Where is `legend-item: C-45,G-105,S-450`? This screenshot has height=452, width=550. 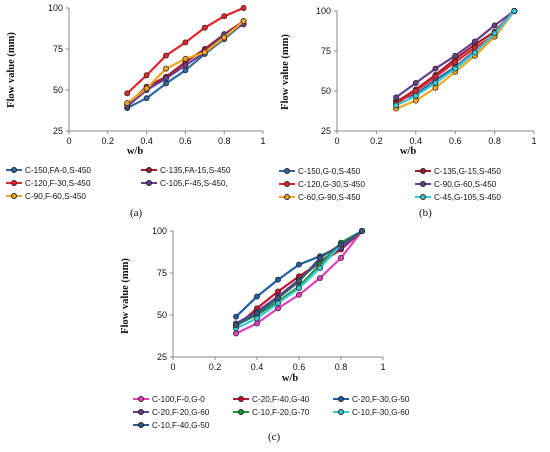 legend-item: C-45,G-105,S-450 is located at coordinates (458, 197).